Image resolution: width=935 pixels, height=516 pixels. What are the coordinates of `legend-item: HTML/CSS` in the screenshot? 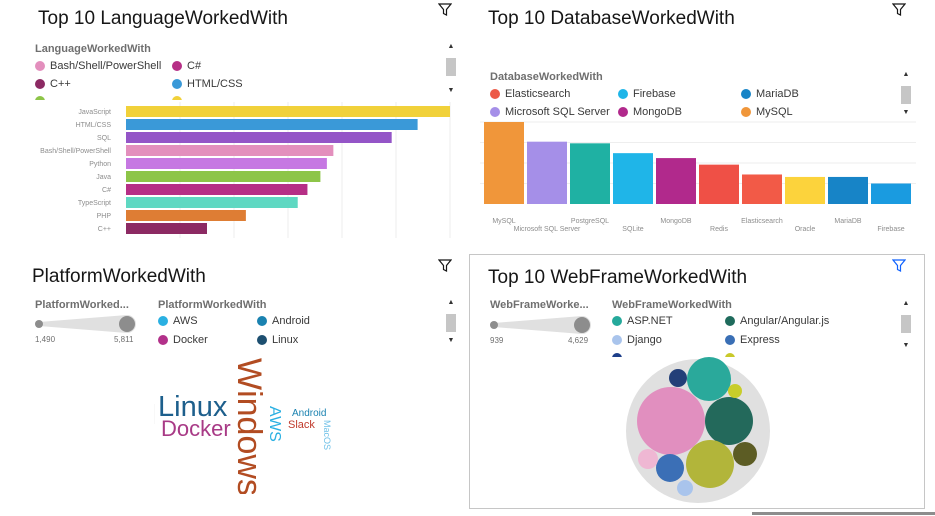 It's located at (207, 84).